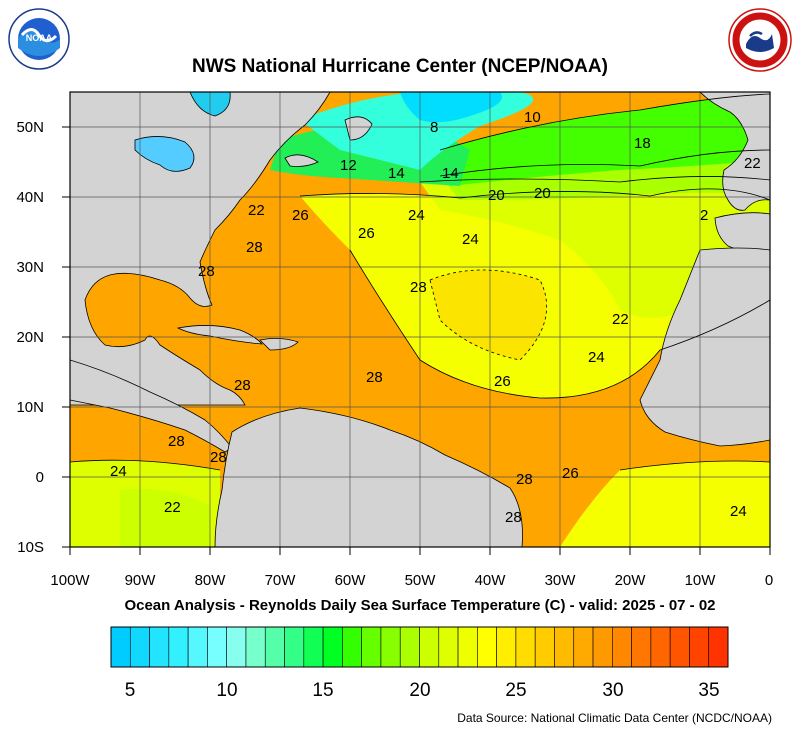 The height and width of the screenshot is (737, 800). I want to click on contour-label: 14, so click(396, 173).